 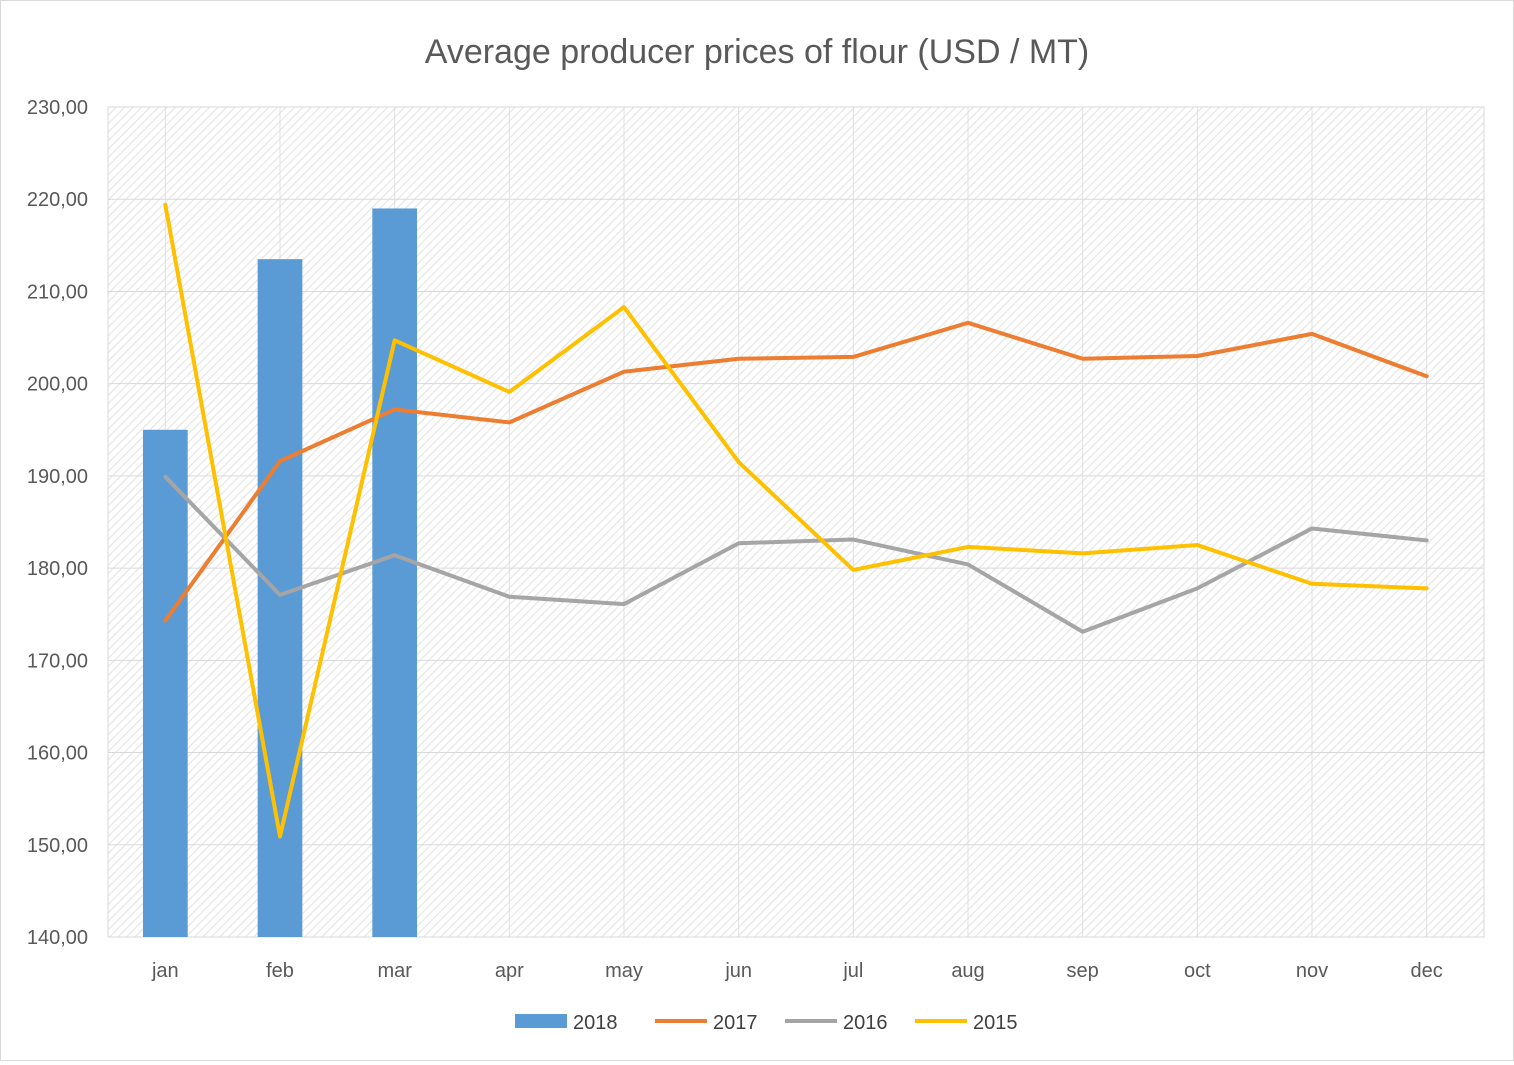 What do you see at coordinates (280, 598) in the screenshot?
I see `bar-2018-feb` at bounding box center [280, 598].